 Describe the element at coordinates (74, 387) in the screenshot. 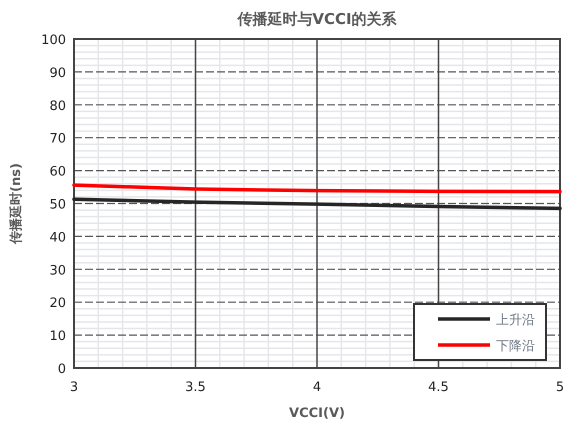

I see `x-tick-label: 3` at that location.